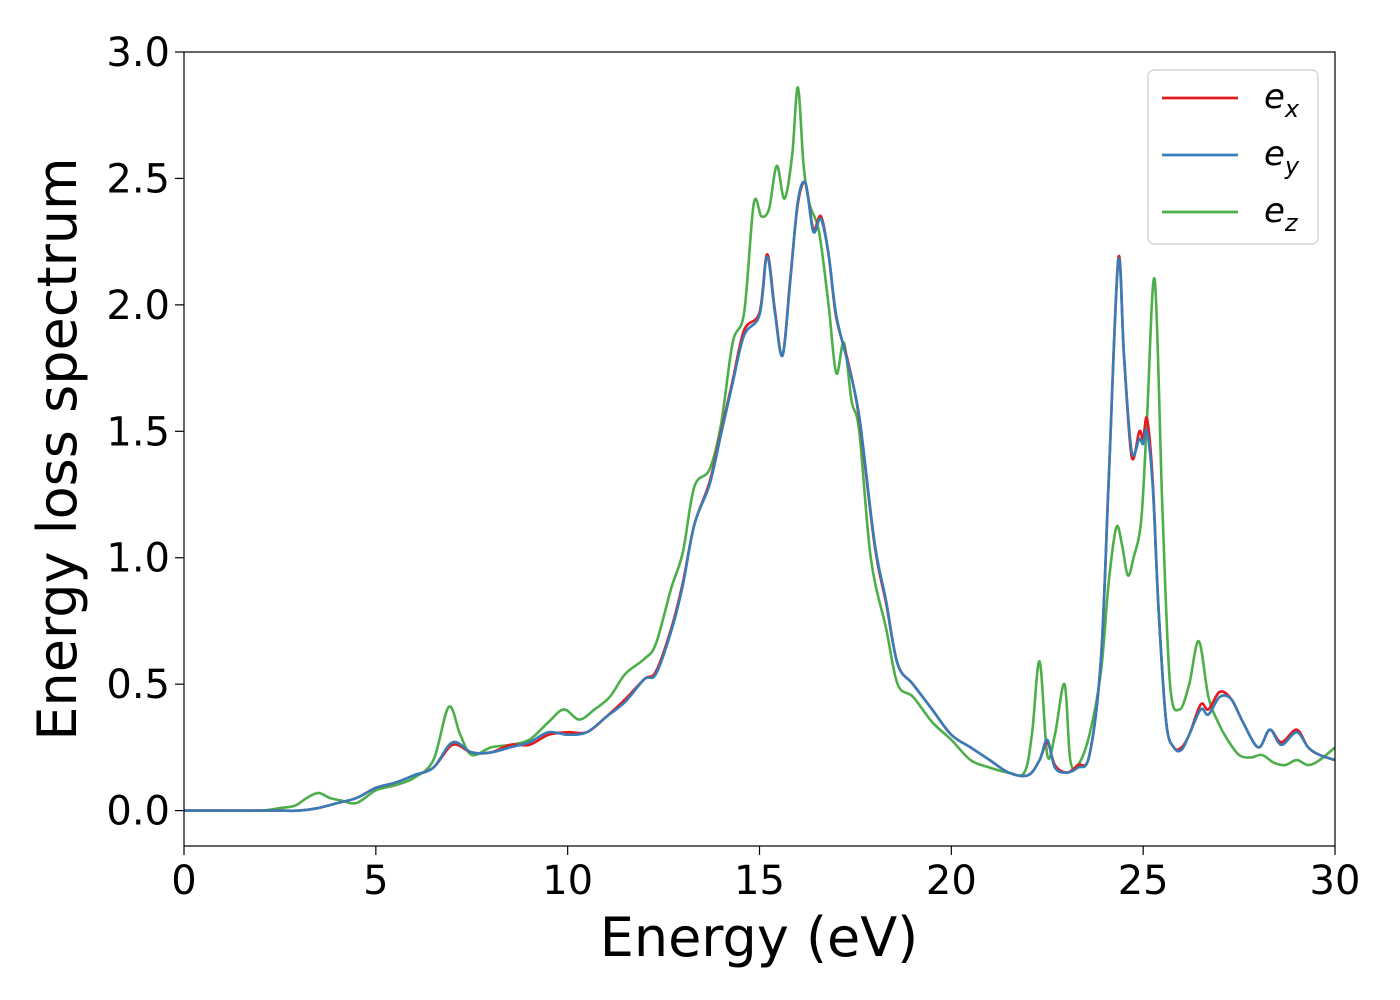 This screenshot has height=1000, width=1400. I want to click on x-axis: 0 5 10 15 20 25 30, so click(765, 875).